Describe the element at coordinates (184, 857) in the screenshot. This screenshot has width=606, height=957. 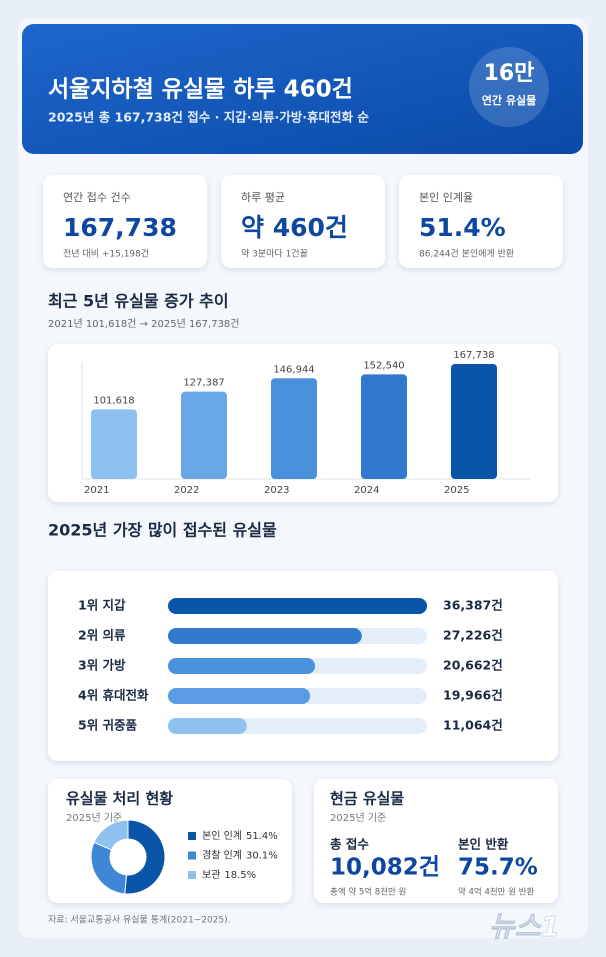
I see `donut-chart: 본인 인계 51.4% 경찰 인계 30.1% 보관 18.5%` at that location.